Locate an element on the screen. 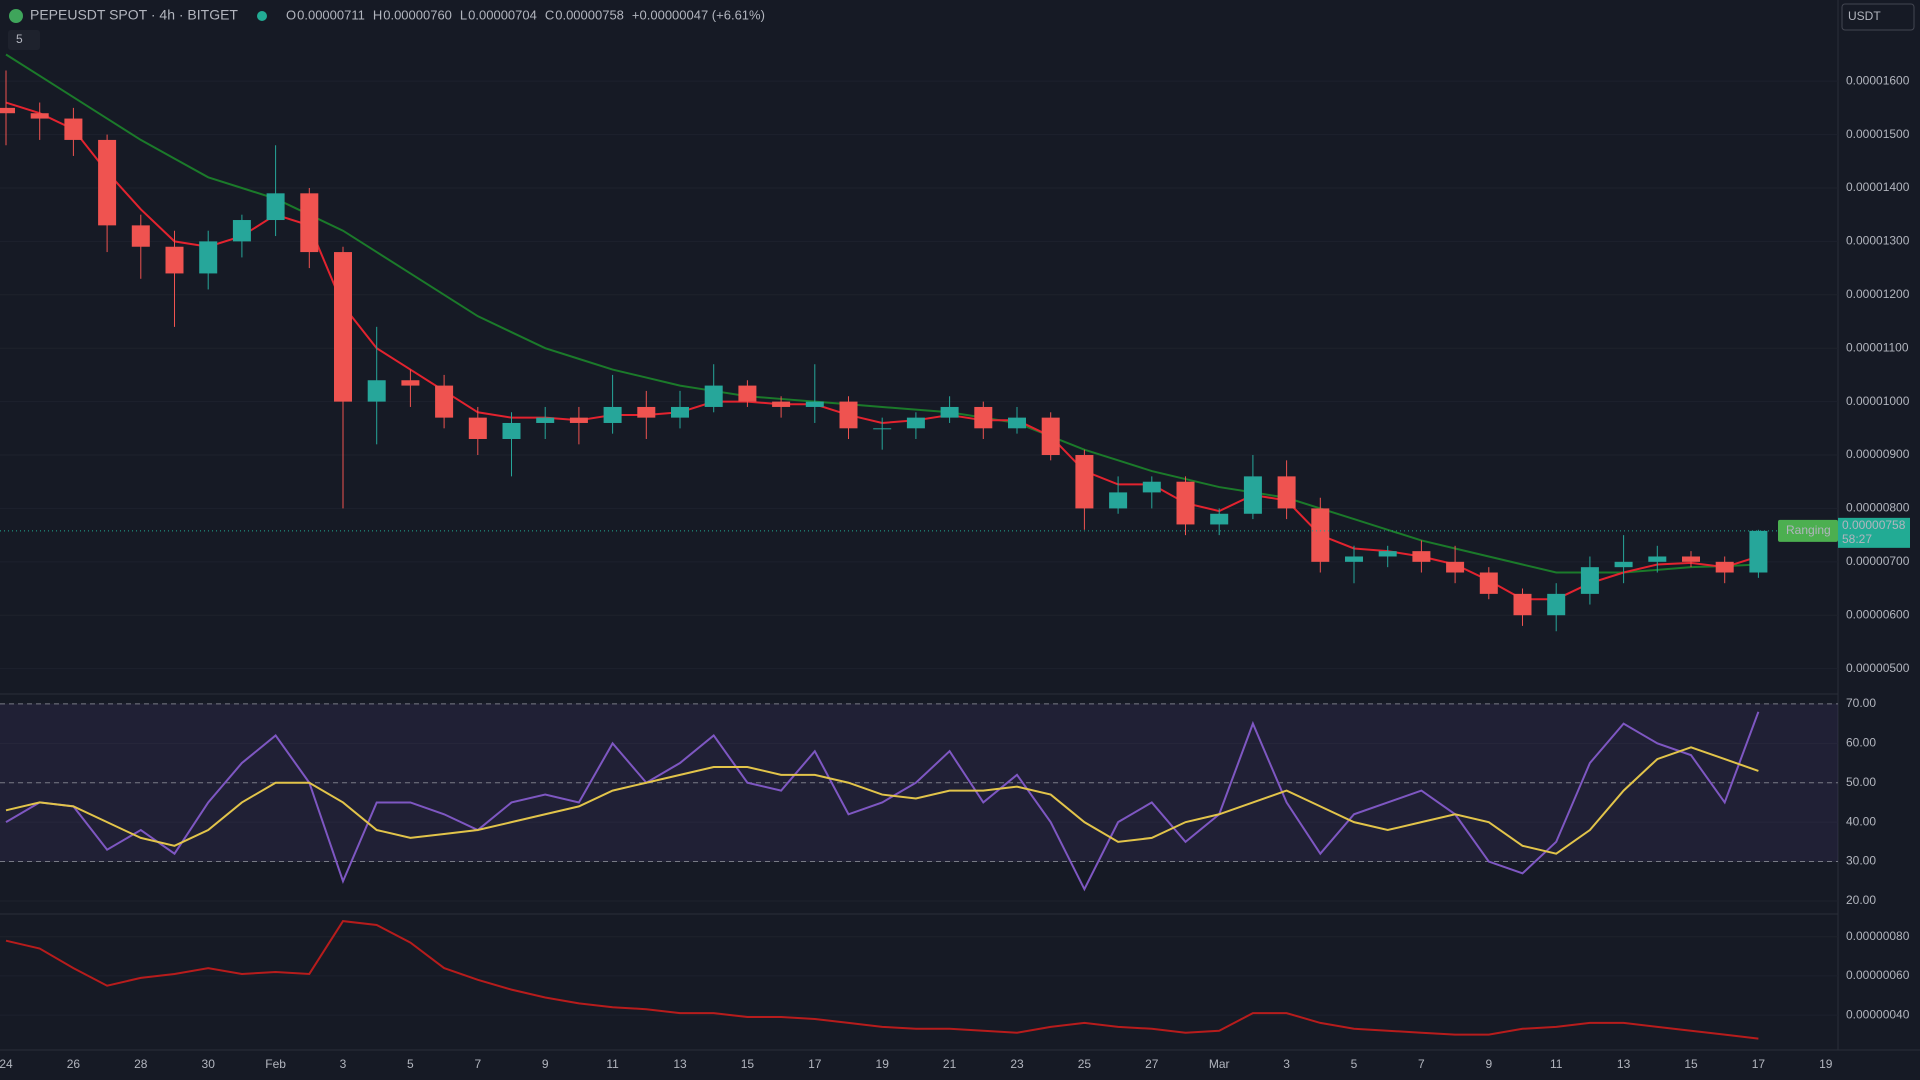  x-tick-label: Mar is located at coordinates (1219, 1064).